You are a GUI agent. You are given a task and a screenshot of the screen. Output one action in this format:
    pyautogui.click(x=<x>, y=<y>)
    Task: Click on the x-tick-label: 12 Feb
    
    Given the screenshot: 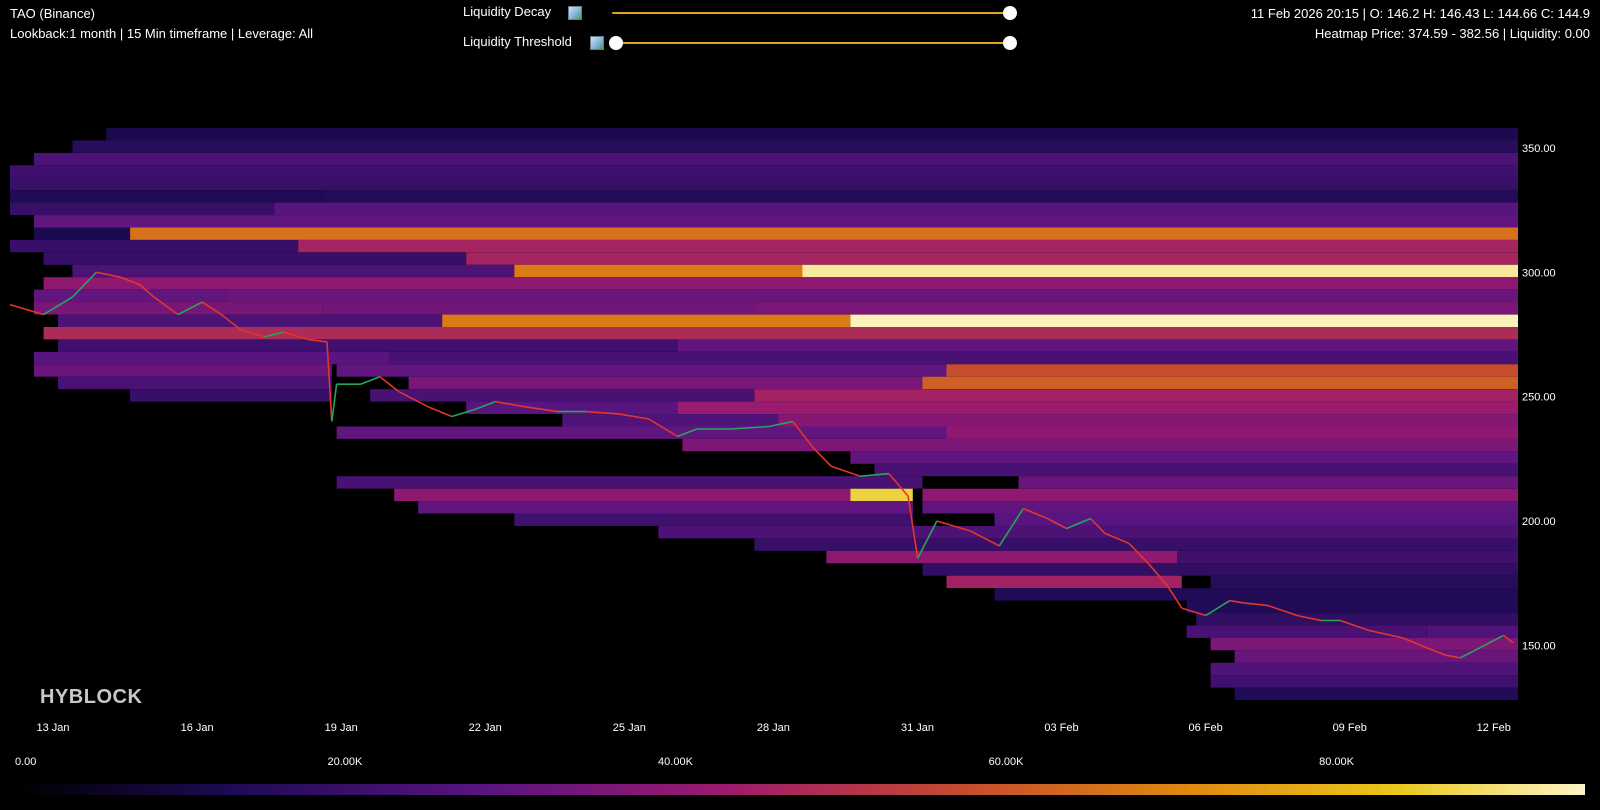 What is the action you would take?
    pyautogui.click(x=1494, y=728)
    